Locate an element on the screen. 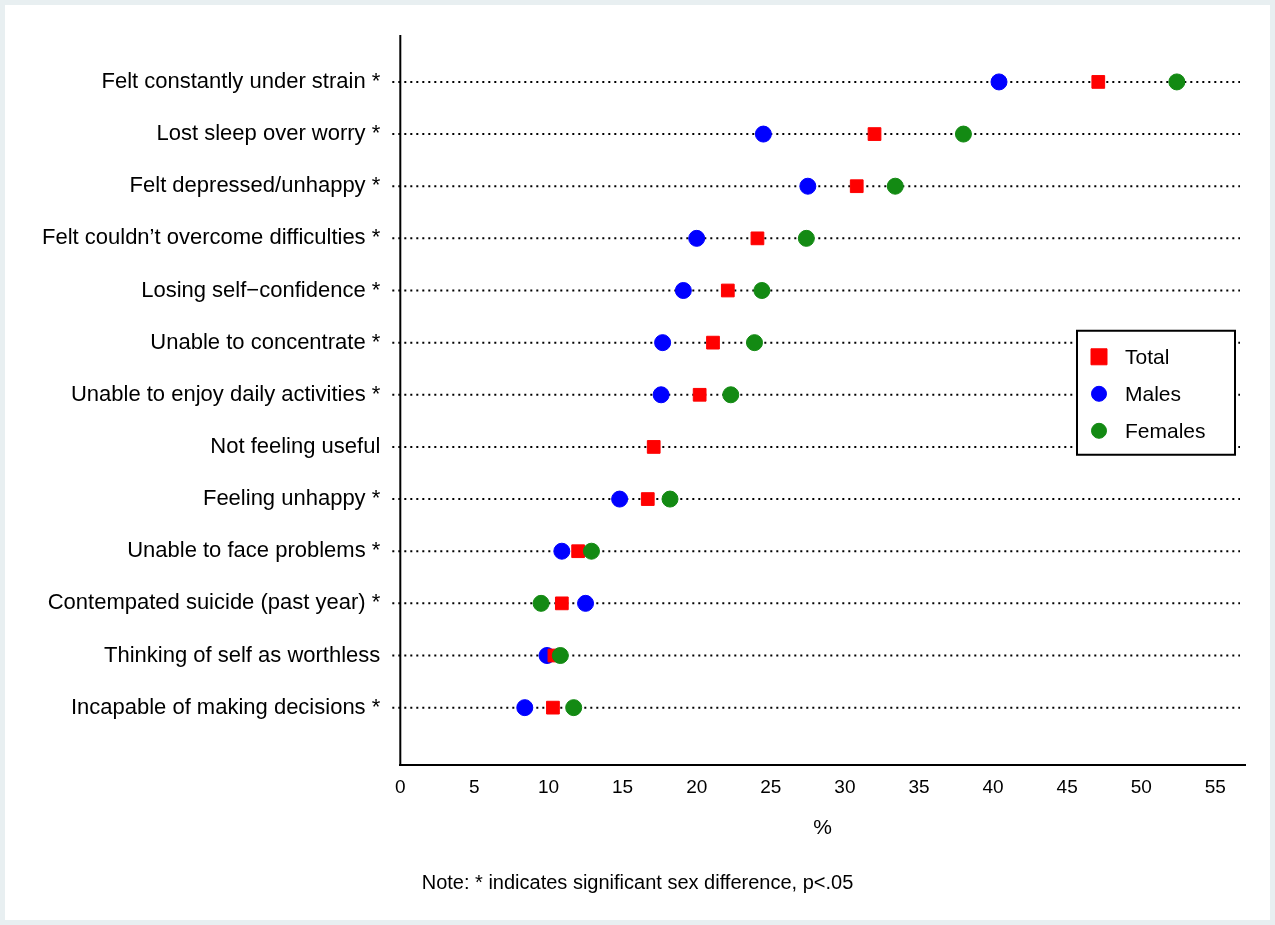 Image resolution: width=1275 pixels, height=925 pixels. y-tick-label: Contempated suicide (past year) * is located at coordinates (214, 602).